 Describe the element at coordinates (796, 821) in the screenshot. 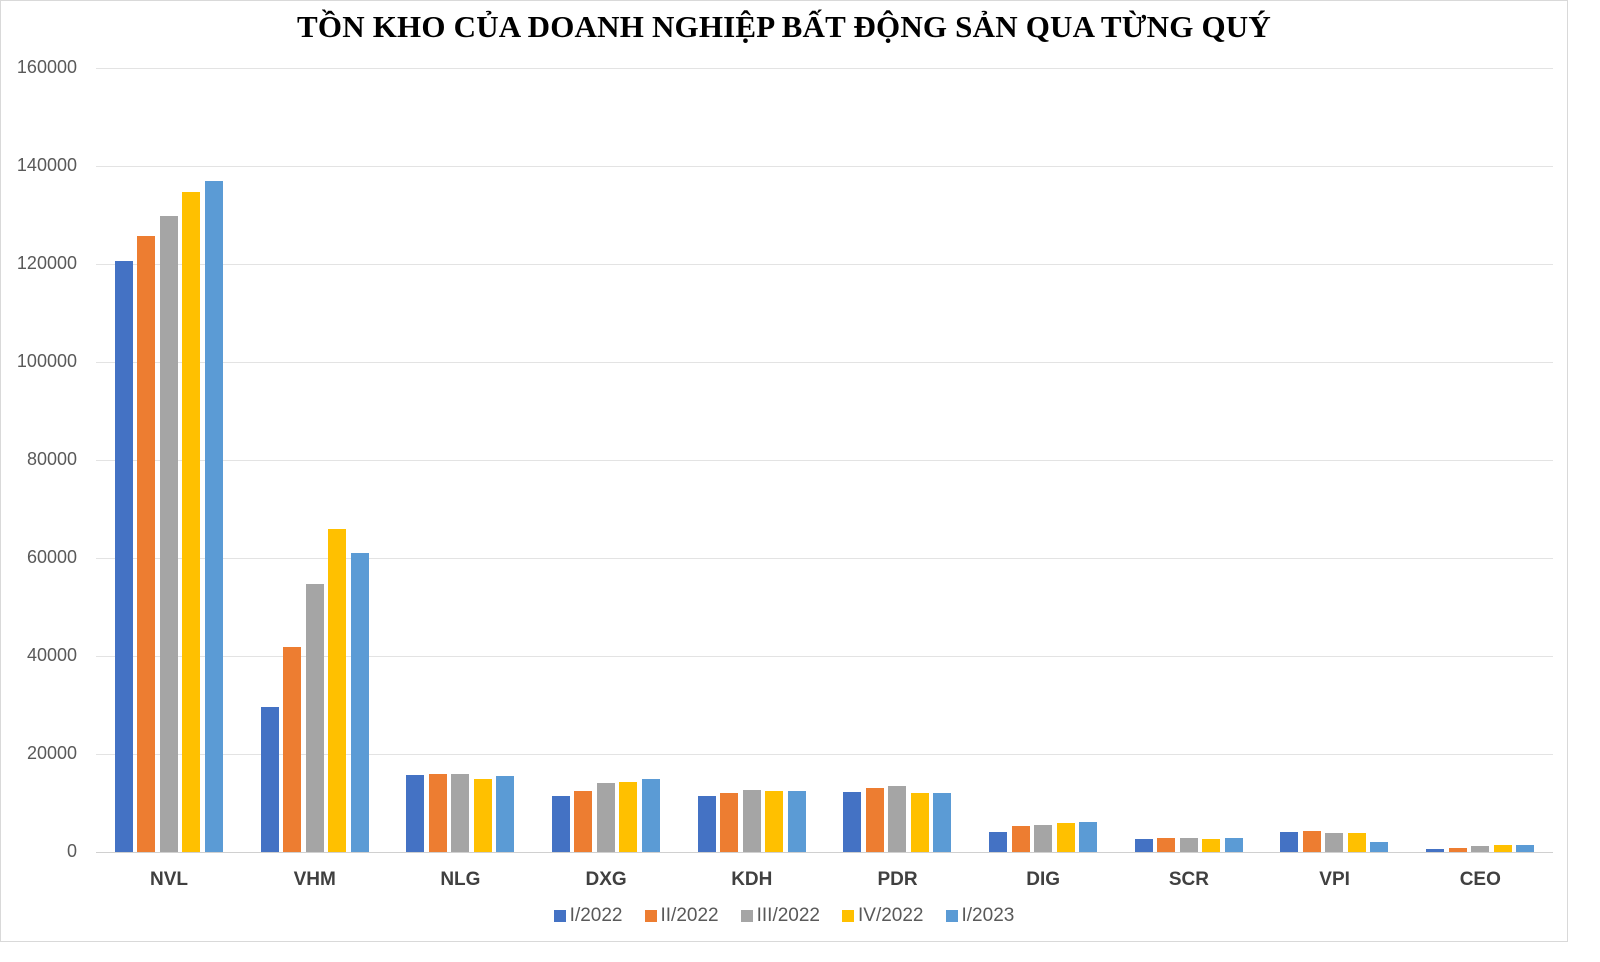

I see `bar-kdh-i-2023` at that location.